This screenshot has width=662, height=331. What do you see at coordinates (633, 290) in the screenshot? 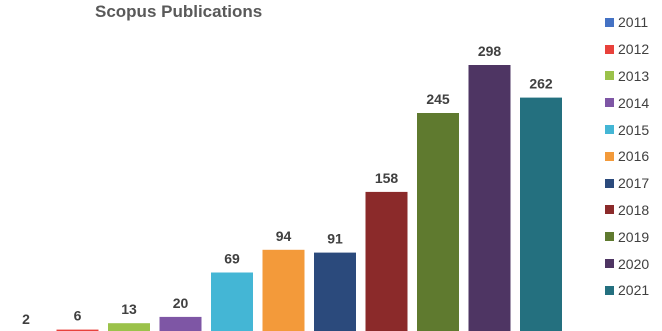
I see `legend-label: 2021` at bounding box center [633, 290].